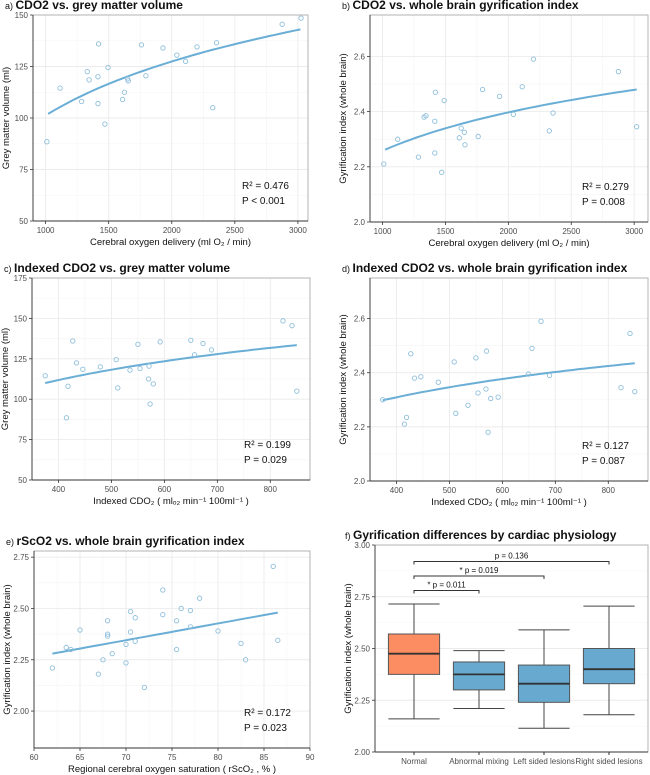 This screenshot has width=650, height=775. I want to click on panel-title-text: Indexed CDO2 vs. grey matter volume, so click(122, 268).